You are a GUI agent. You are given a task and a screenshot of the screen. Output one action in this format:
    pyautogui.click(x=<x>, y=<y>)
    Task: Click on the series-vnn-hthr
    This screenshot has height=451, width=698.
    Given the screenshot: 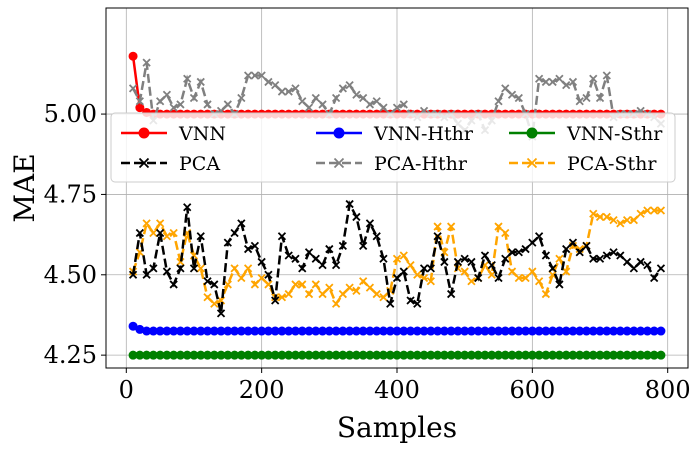 What is the action you would take?
    pyautogui.click(x=397, y=328)
    